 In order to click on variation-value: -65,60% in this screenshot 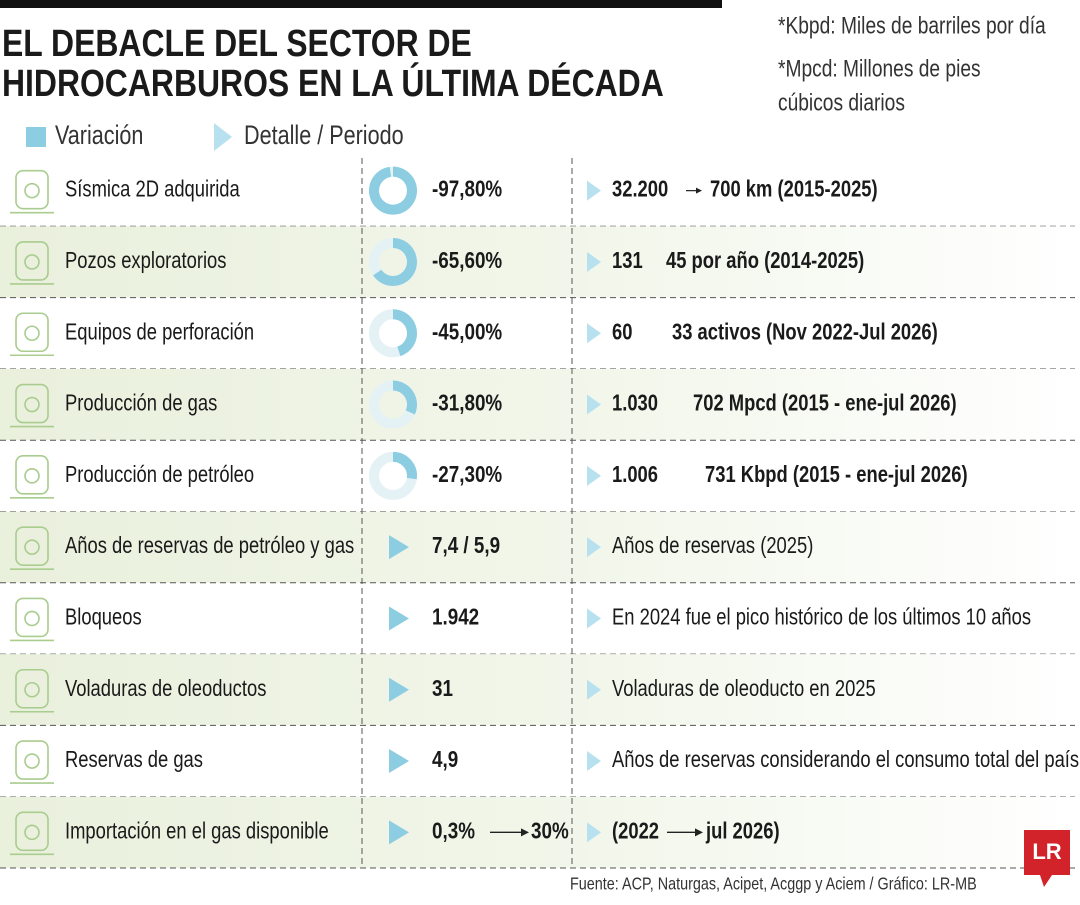, I will do `click(467, 260)`.